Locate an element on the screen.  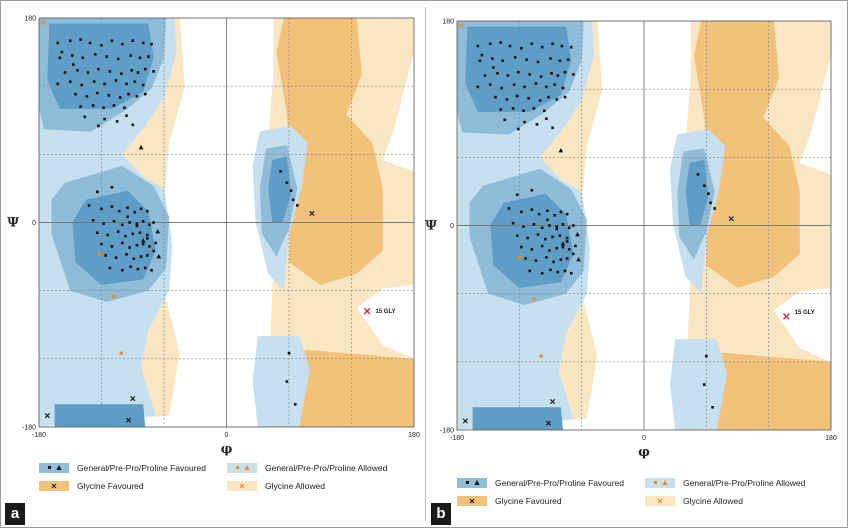
panel-b-xtick-0: -180 is located at coordinates (457, 438).